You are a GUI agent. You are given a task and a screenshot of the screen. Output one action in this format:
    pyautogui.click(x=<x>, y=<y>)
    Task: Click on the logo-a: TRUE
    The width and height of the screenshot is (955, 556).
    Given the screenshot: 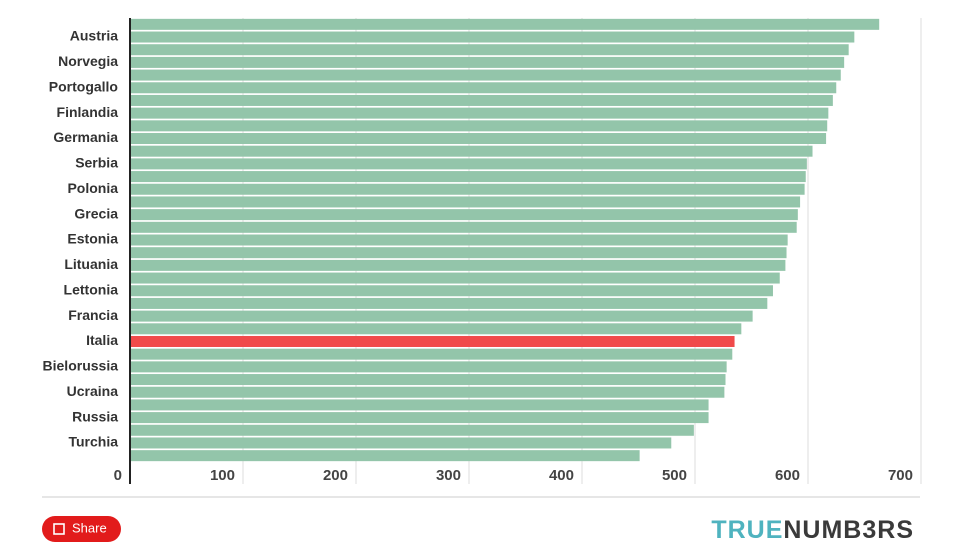 What is the action you would take?
    pyautogui.click(x=747, y=530)
    